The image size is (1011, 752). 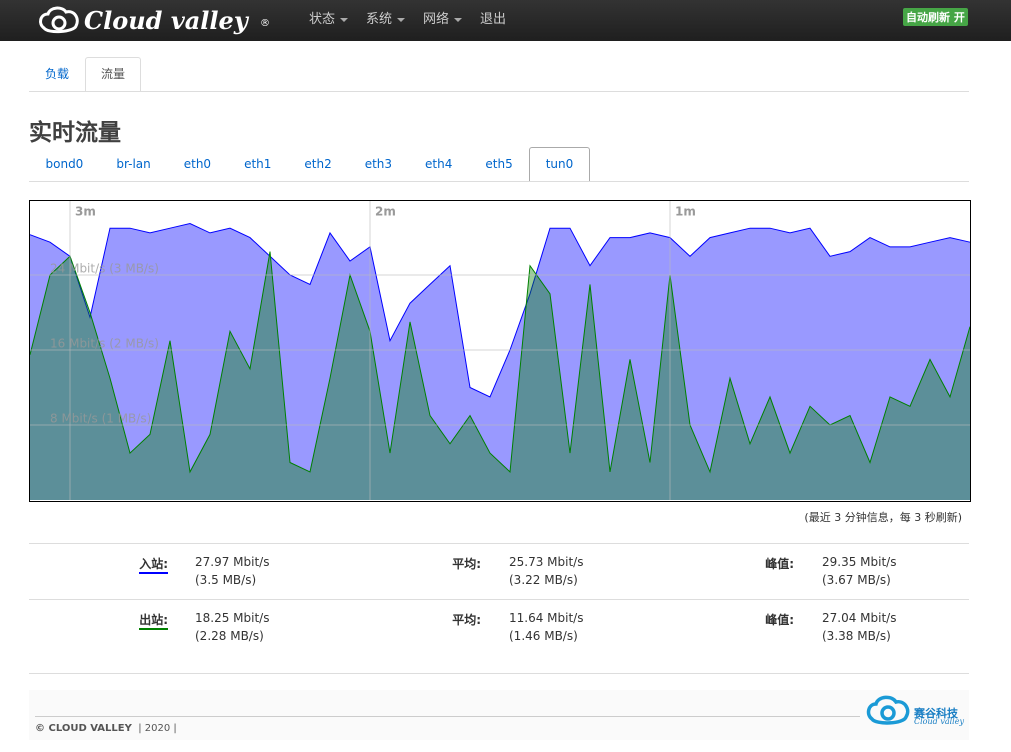 I want to click on brand-subtitle: Cloud valley, so click(x=939, y=721).